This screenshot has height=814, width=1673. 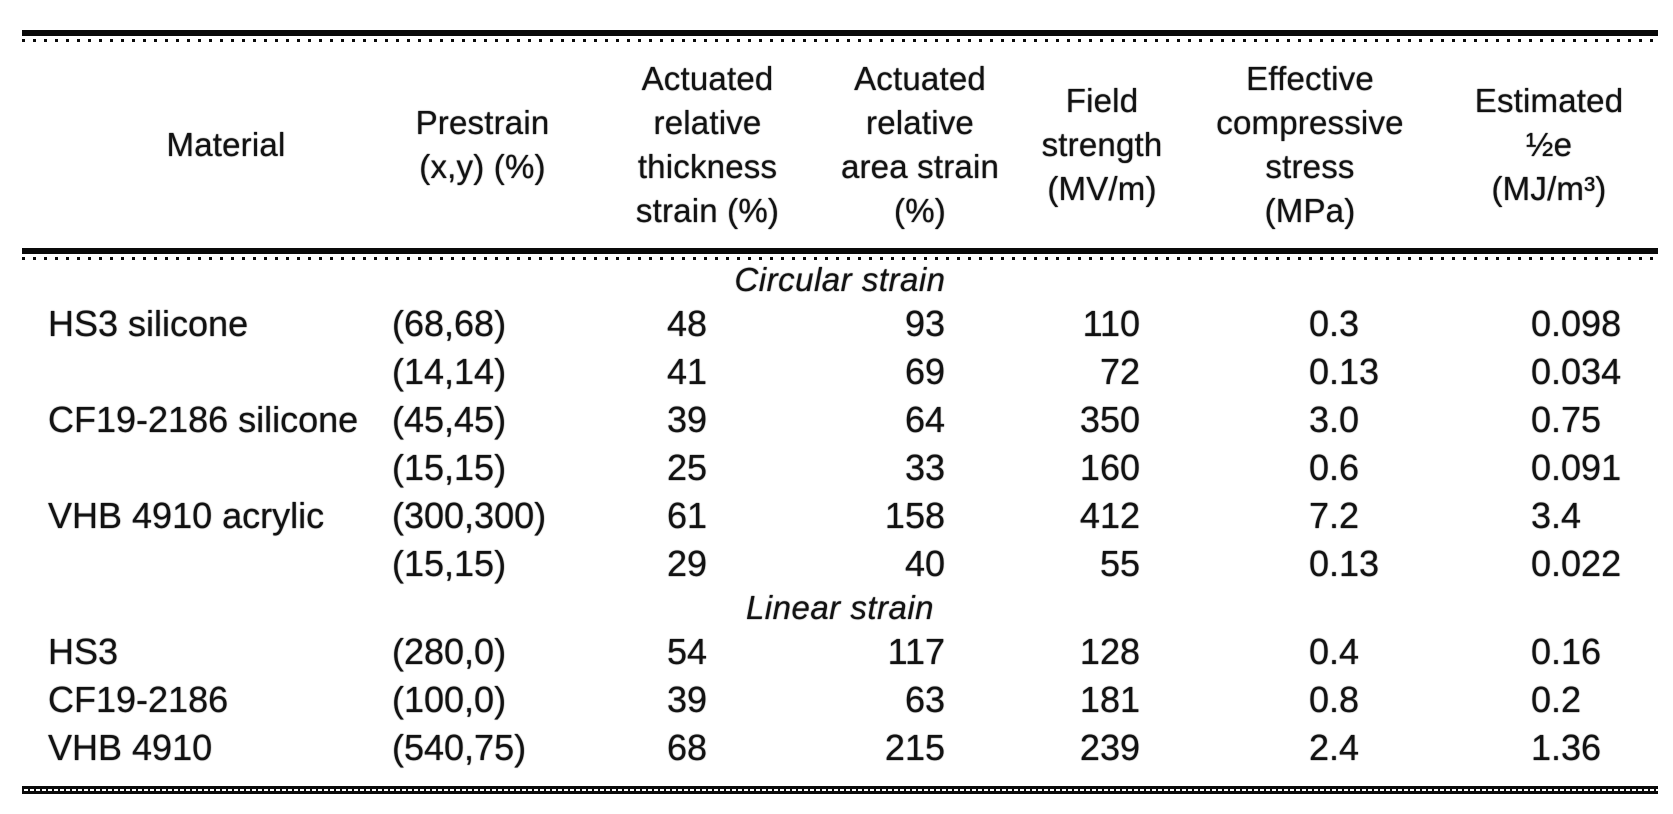 What do you see at coordinates (226, 144) in the screenshot?
I see `column-header-material: Material` at bounding box center [226, 144].